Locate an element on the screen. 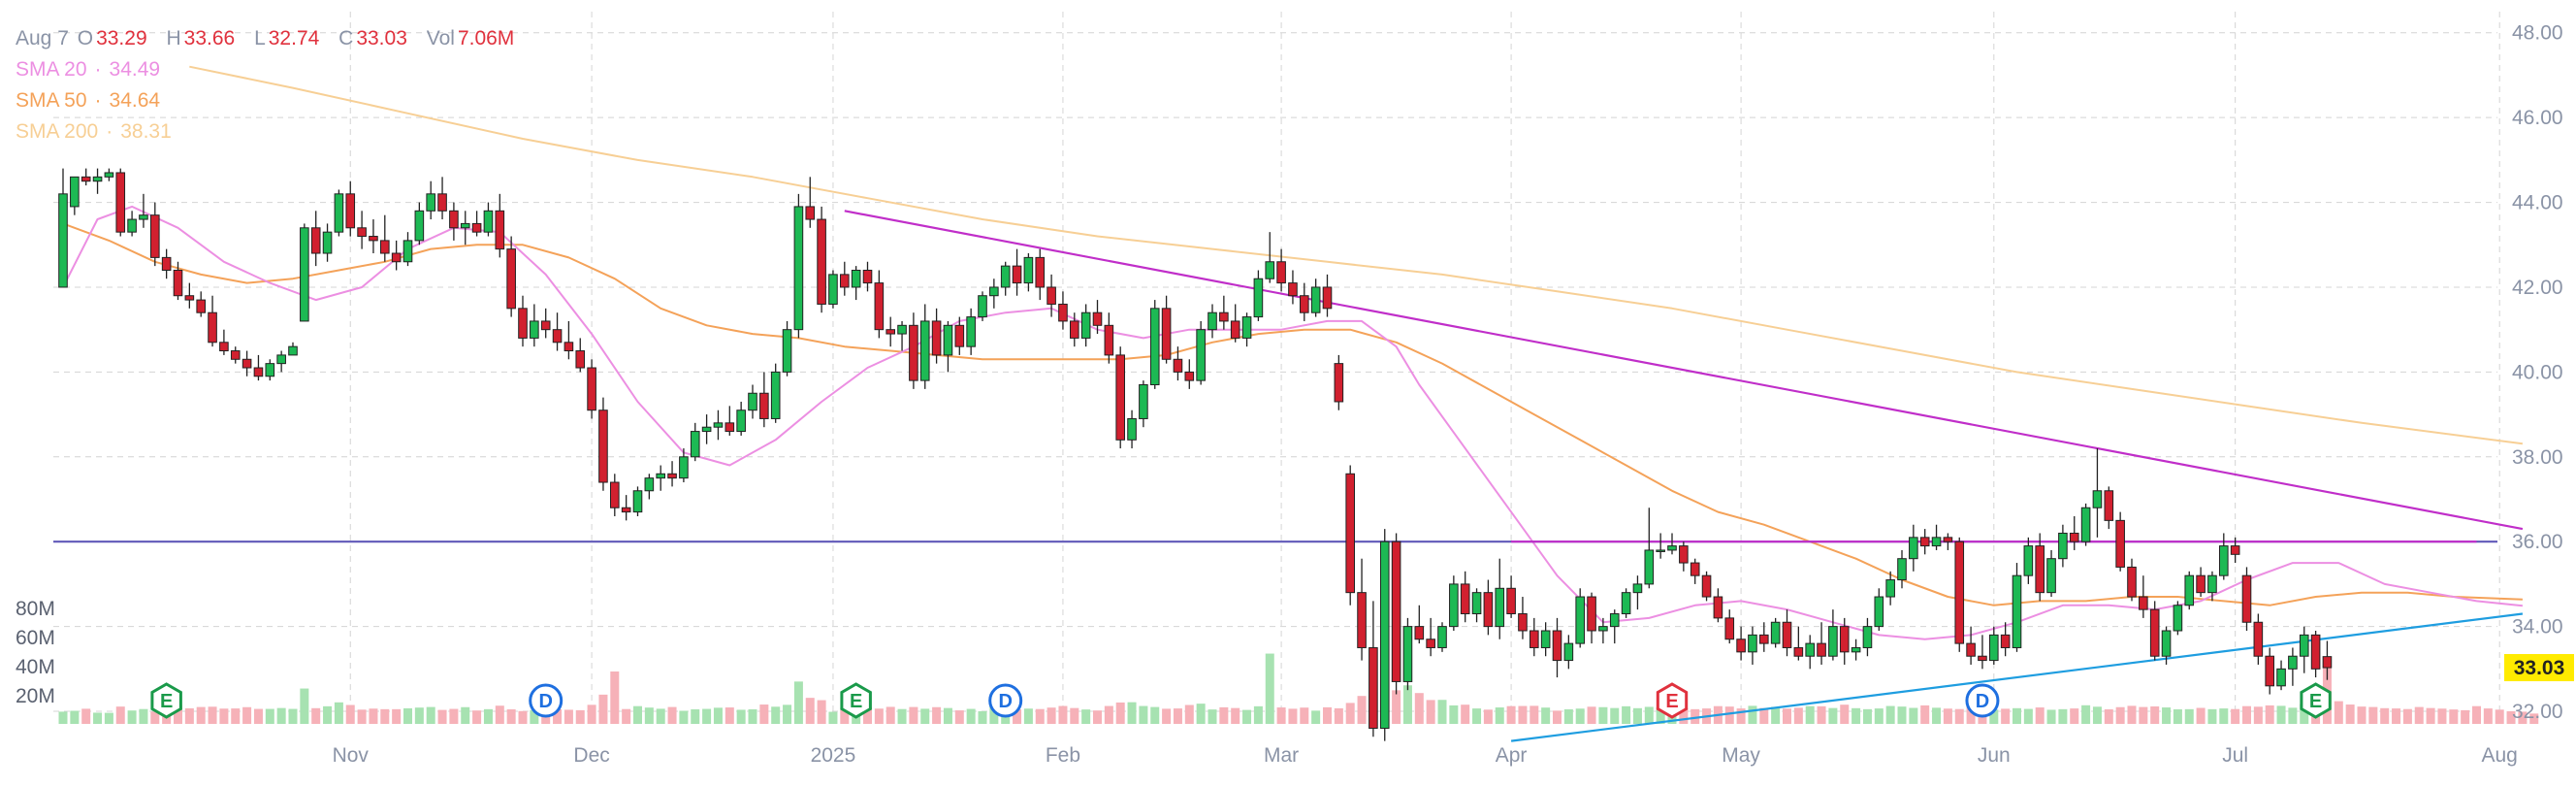  circle-icon is located at coordinates (546, 700).